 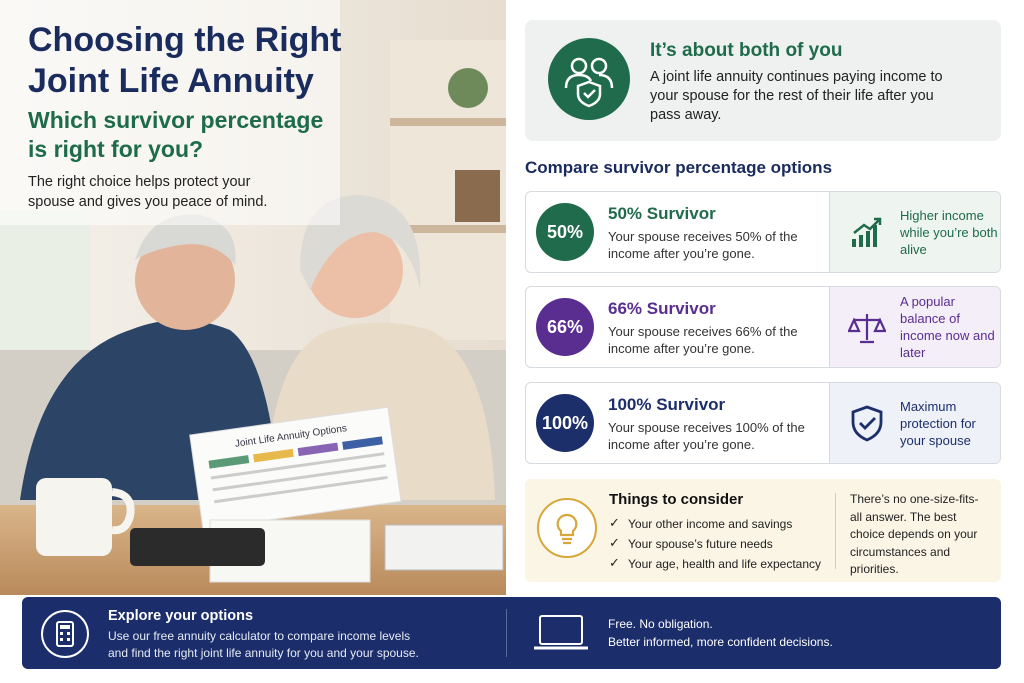 What do you see at coordinates (660, 624) in the screenshot?
I see `footer-line1: Free. No obligation.` at bounding box center [660, 624].